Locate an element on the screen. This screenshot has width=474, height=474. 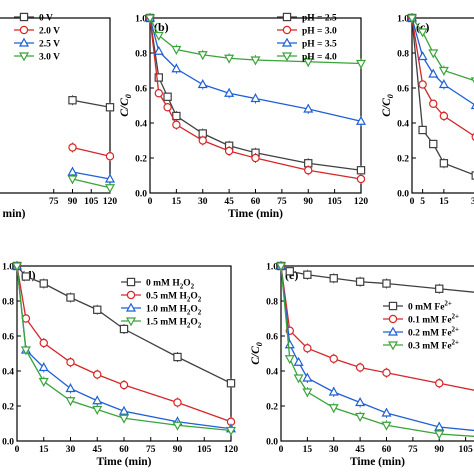
x-tick-label: 60 is located at coordinates (256, 202).